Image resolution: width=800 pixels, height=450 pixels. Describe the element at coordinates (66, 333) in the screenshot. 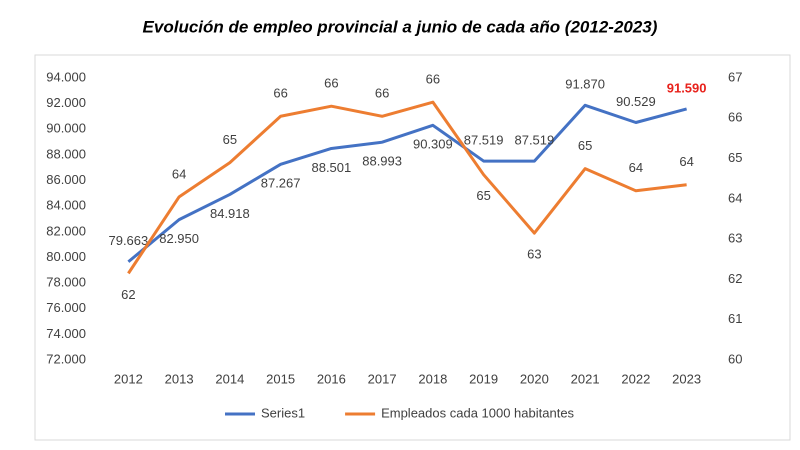

I see `y-tick-label: 74.000` at that location.